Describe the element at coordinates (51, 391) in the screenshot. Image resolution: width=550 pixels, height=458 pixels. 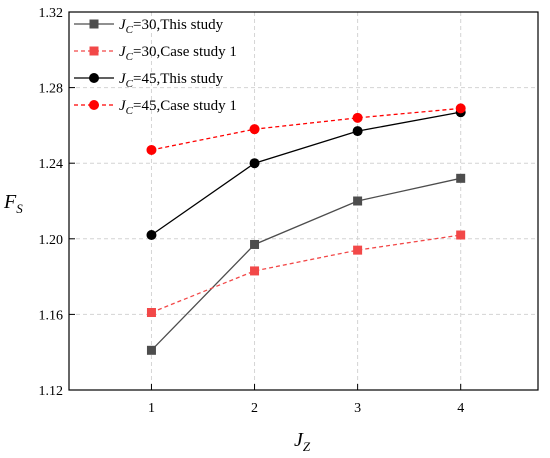
I see `y-tick-label: 1.12` at that location.